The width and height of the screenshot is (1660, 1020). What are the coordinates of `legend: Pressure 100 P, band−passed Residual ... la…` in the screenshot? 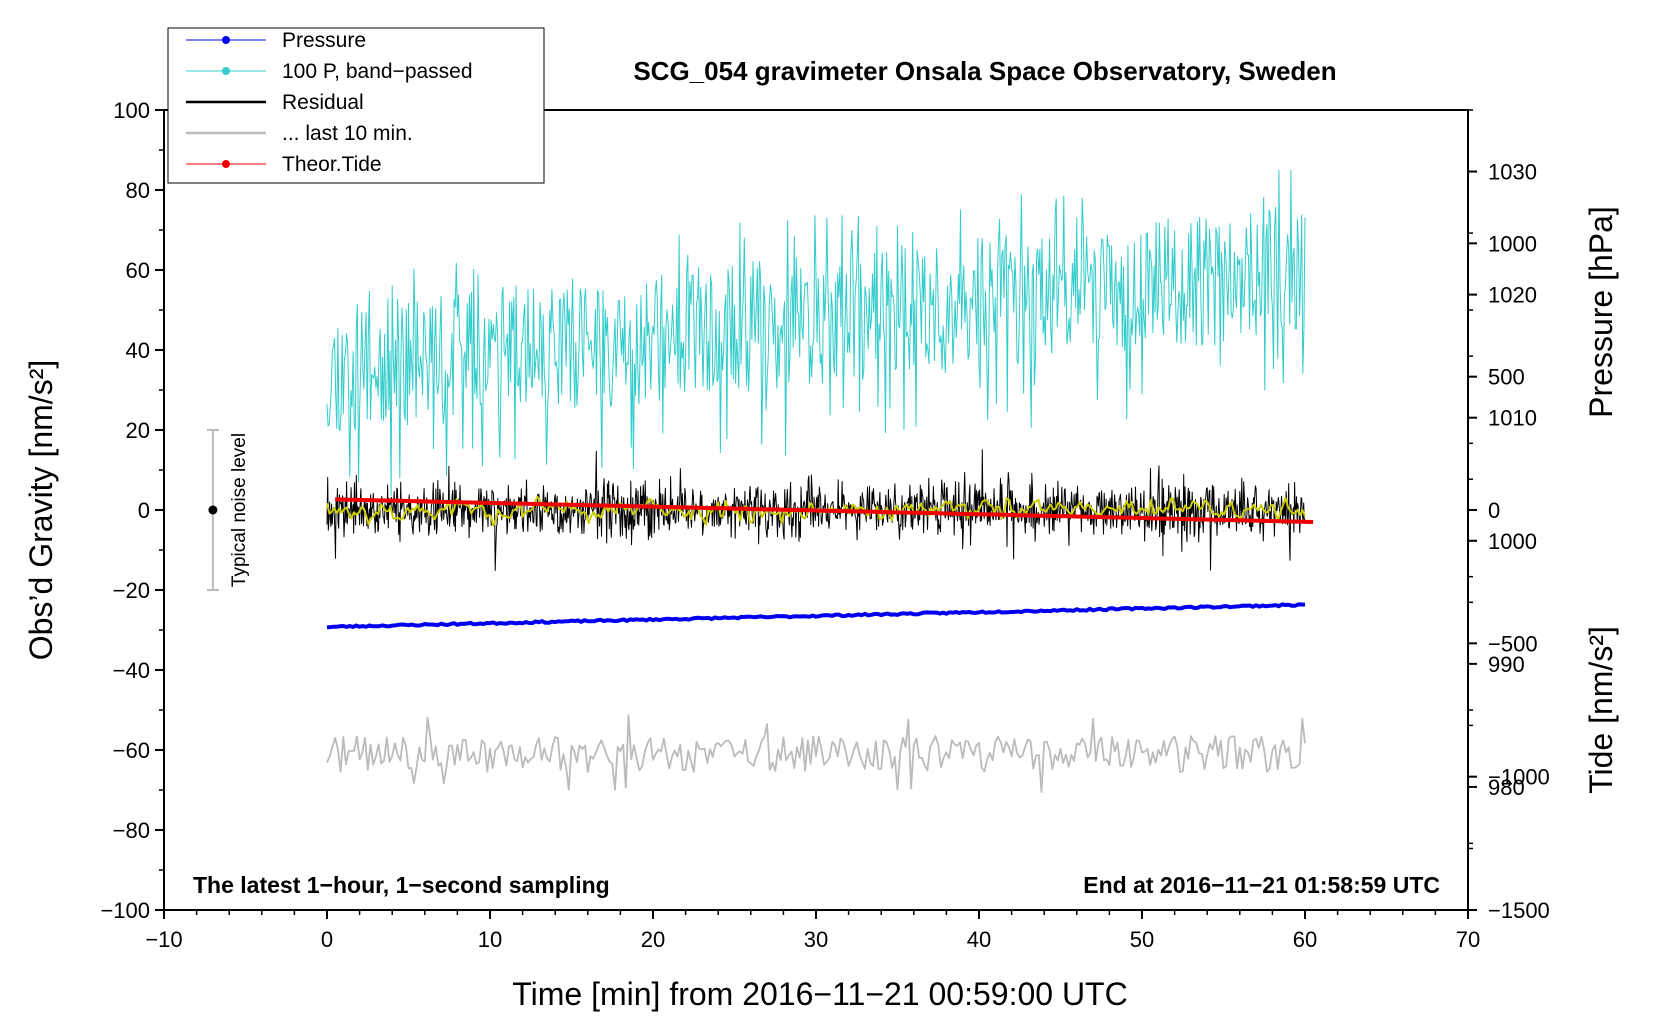 It's located at (356, 105).